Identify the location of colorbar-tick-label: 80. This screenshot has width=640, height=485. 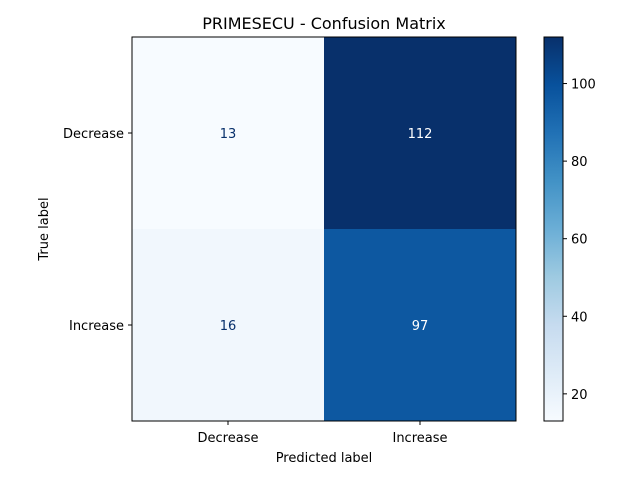
(579, 162).